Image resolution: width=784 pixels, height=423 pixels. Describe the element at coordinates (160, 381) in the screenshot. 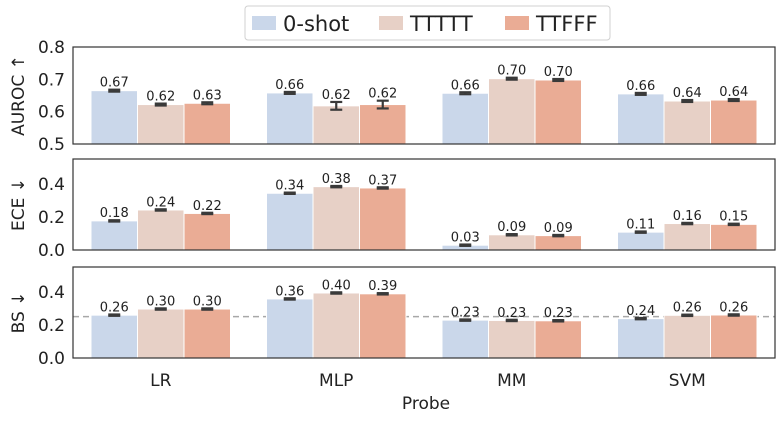

I see `x-tick-lr: LR` at that location.